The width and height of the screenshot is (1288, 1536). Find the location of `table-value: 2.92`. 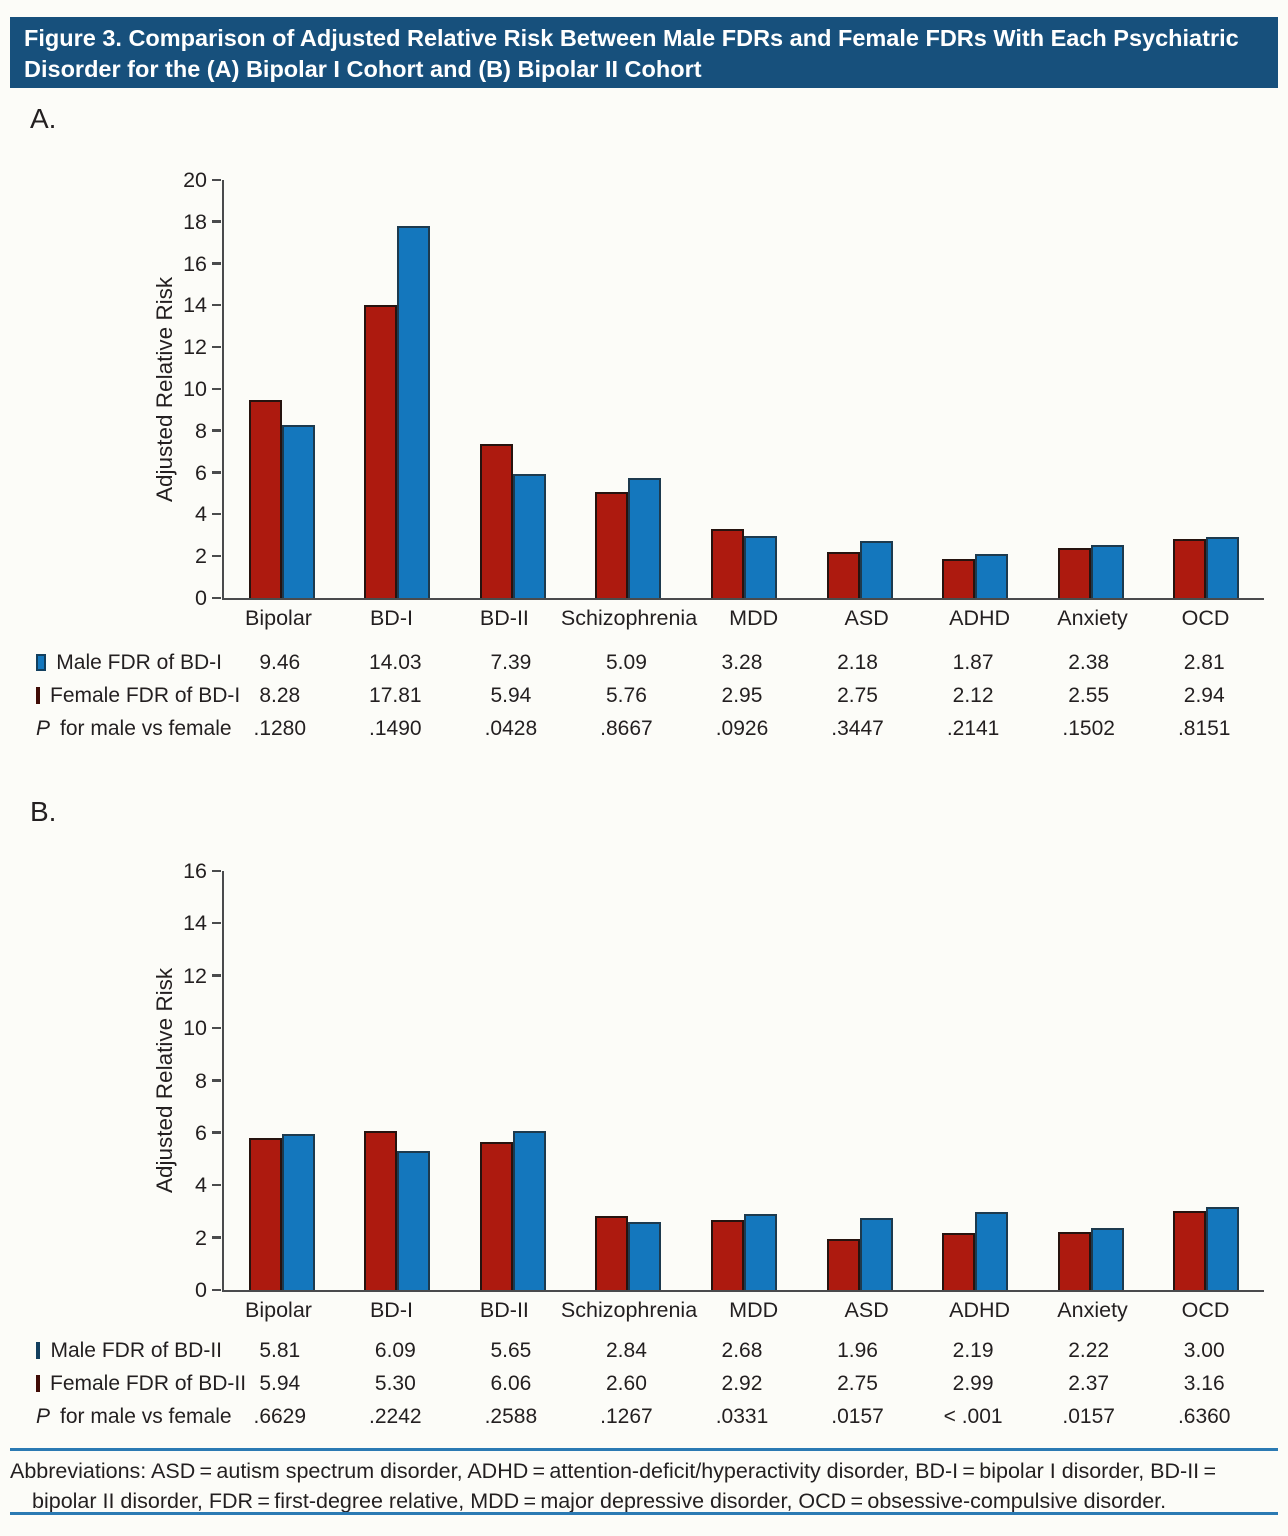

table-value: 2.92 is located at coordinates (742, 1383).